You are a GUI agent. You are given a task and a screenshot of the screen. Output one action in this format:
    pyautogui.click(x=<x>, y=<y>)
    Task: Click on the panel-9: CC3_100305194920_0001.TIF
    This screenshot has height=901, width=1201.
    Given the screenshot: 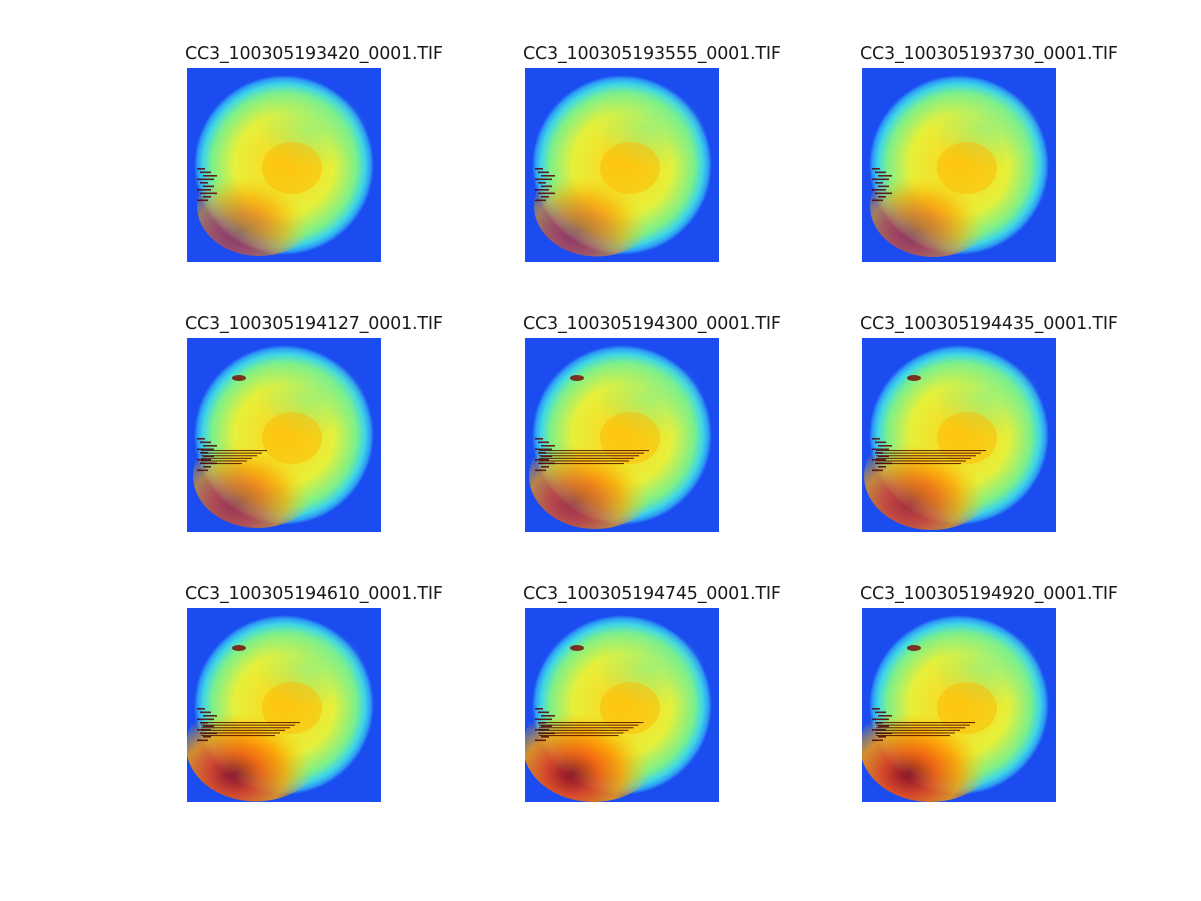 What is the action you would take?
    pyautogui.click(x=991, y=695)
    